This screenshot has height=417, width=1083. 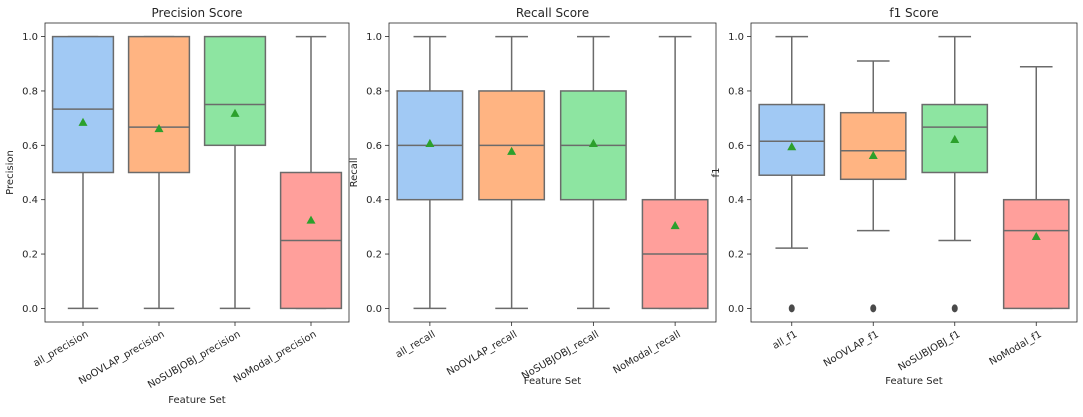 I want to click on box-NoOVLAP_precision, so click(x=159, y=172).